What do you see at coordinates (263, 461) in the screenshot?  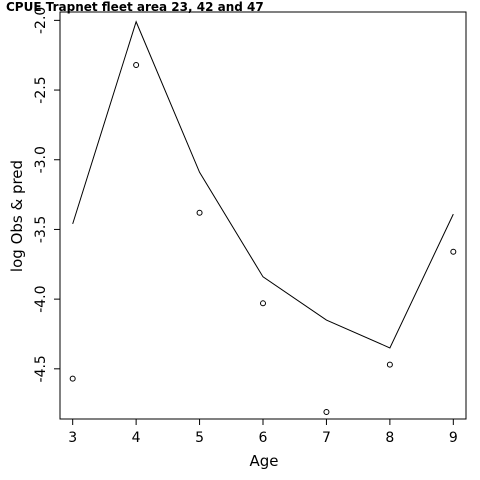 I see `x-axis-label: Age` at bounding box center [263, 461].